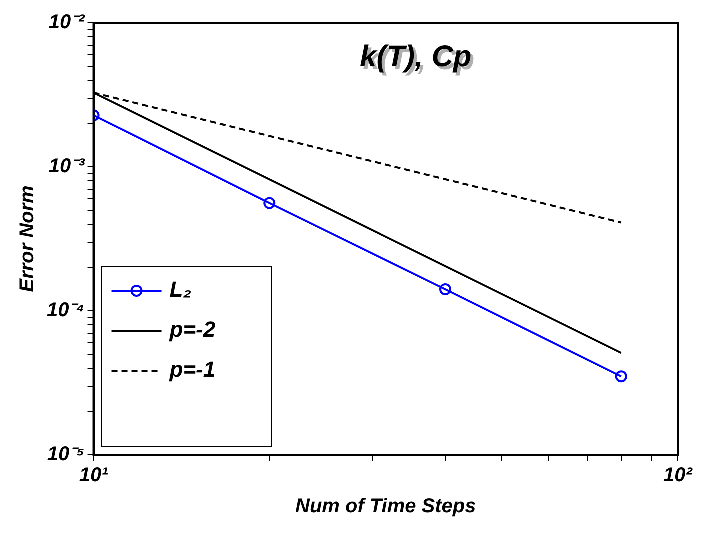 This screenshot has width=706, height=535. I want to click on y-tick-label: 10⁻⁵, so click(66, 455).